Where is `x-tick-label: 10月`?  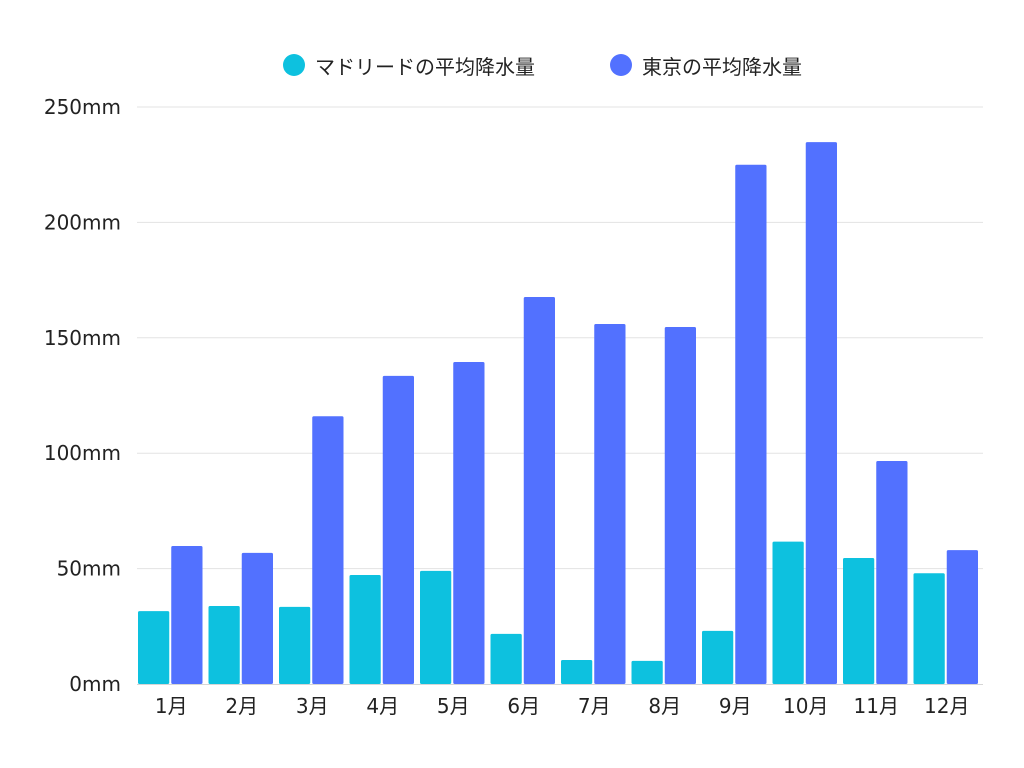 x-tick-label: 10月 is located at coordinates (805, 706).